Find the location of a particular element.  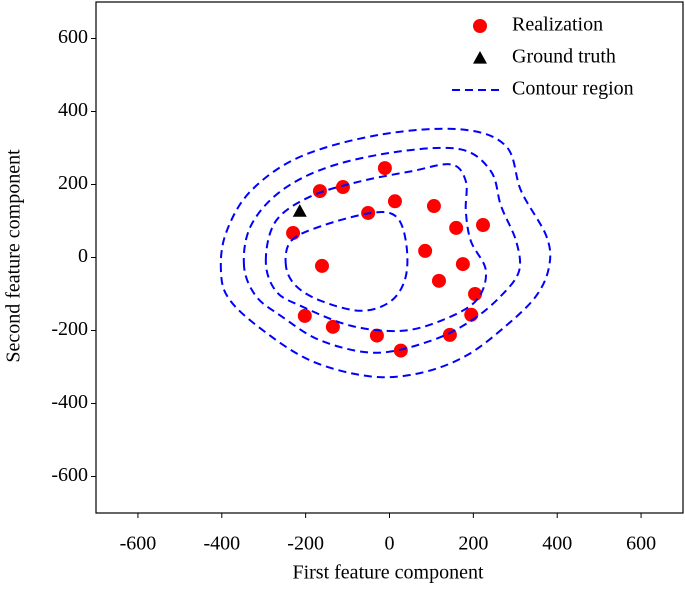

y-tick-label: 600 is located at coordinates (73, 37).